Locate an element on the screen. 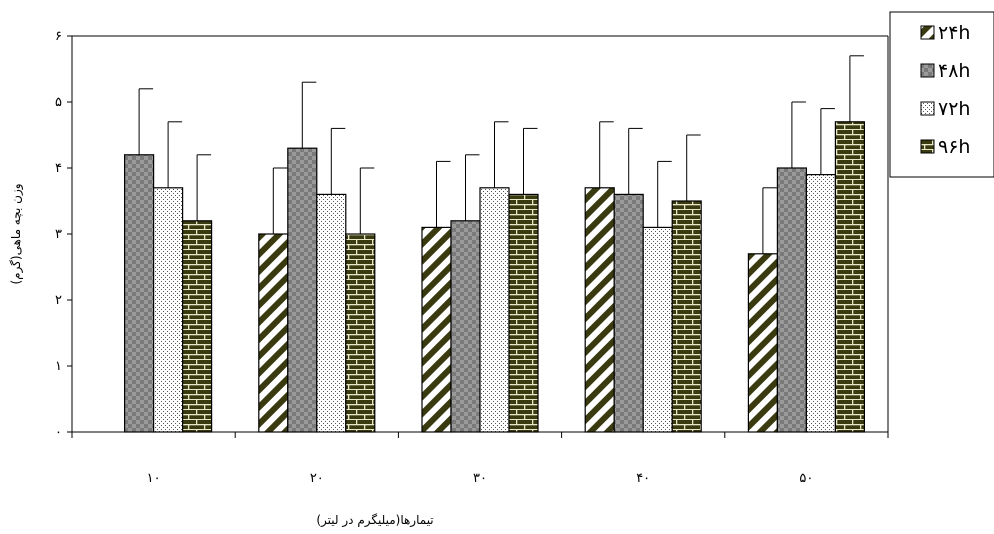 The image size is (994, 534). legend-label: ۹۶h is located at coordinates (954, 147).